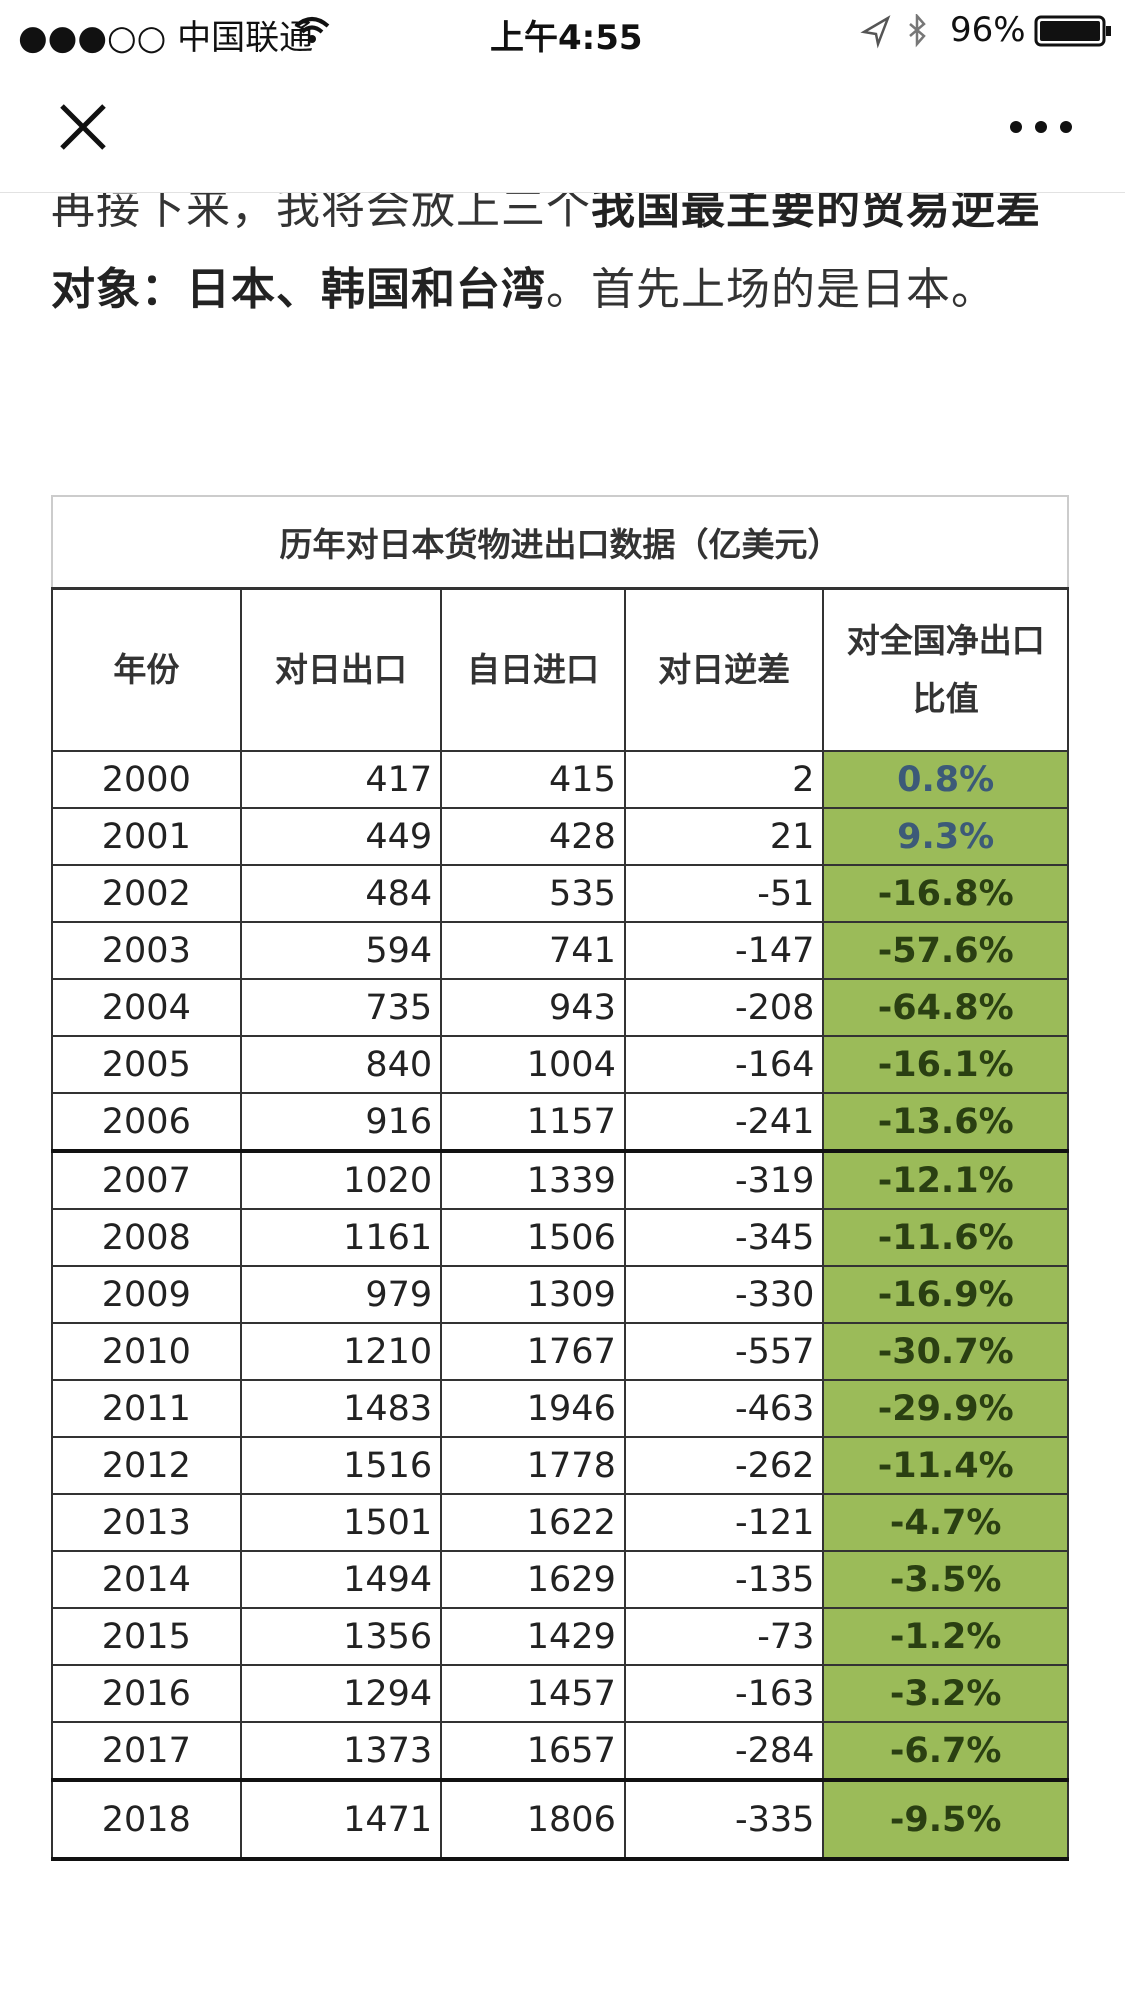  I want to click on table-cell: -51, so click(724, 893).